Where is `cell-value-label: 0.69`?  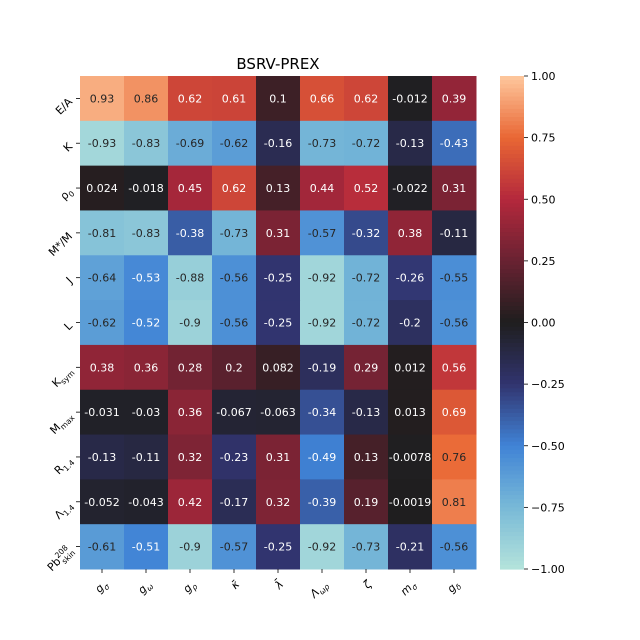 cell-value-label: 0.69 is located at coordinates (454, 412).